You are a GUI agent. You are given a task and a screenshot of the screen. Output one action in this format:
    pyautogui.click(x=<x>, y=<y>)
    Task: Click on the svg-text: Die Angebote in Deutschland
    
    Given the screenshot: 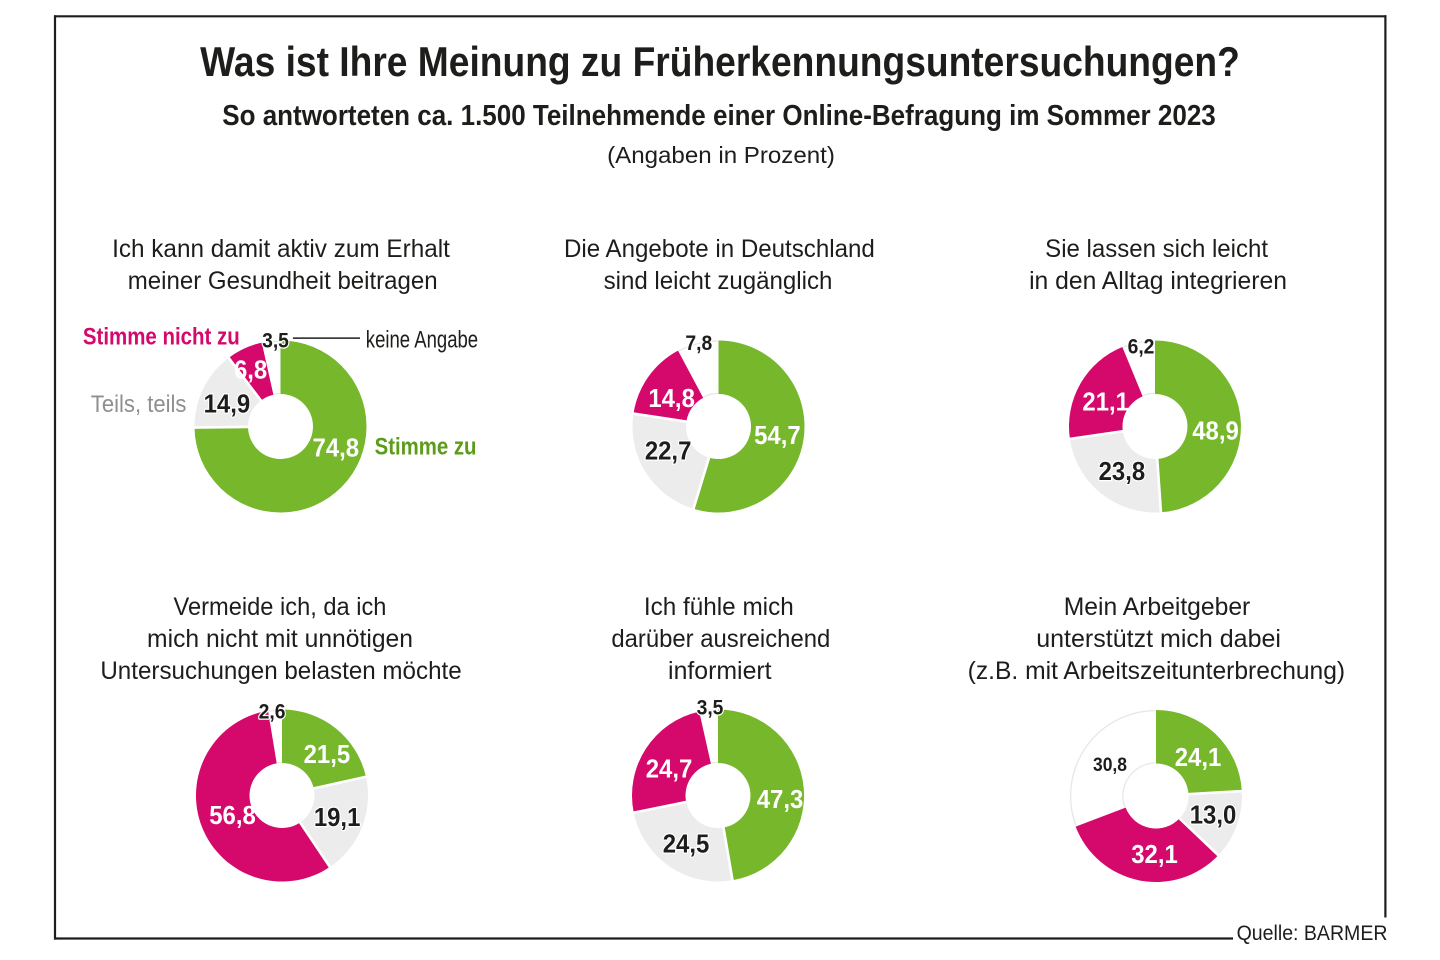 What is the action you would take?
    pyautogui.click(x=719, y=249)
    